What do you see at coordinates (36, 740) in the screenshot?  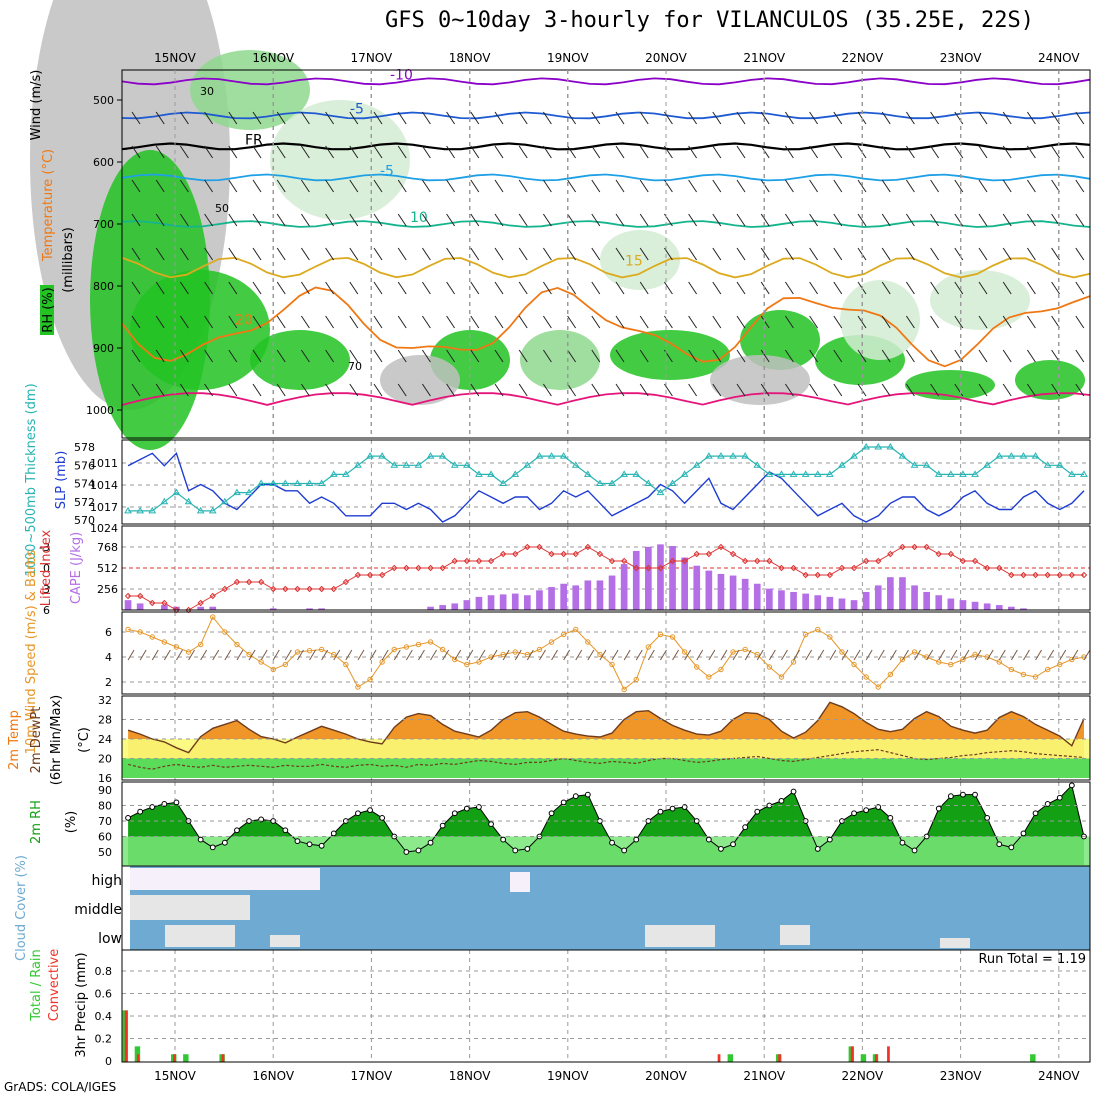 I see `temp-label-2: 2m DewPt` at bounding box center [36, 740].